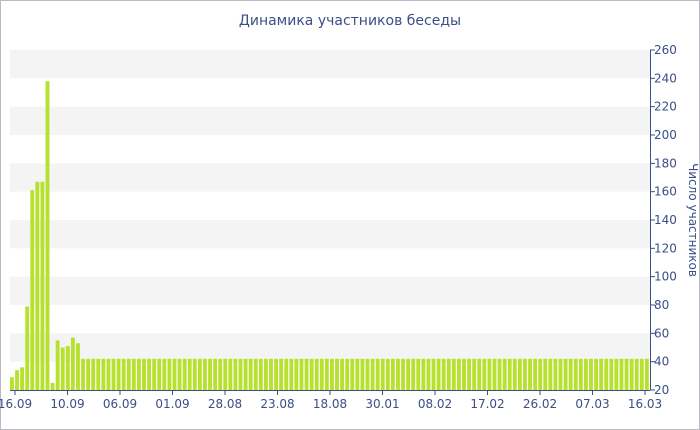 Image resolution: width=700 pixels, height=430 pixels. What do you see at coordinates (663, 220) in the screenshot?
I see `y-axis: 20 40 60 80 100 120 140 160 180 200 220 240 260` at bounding box center [663, 220].